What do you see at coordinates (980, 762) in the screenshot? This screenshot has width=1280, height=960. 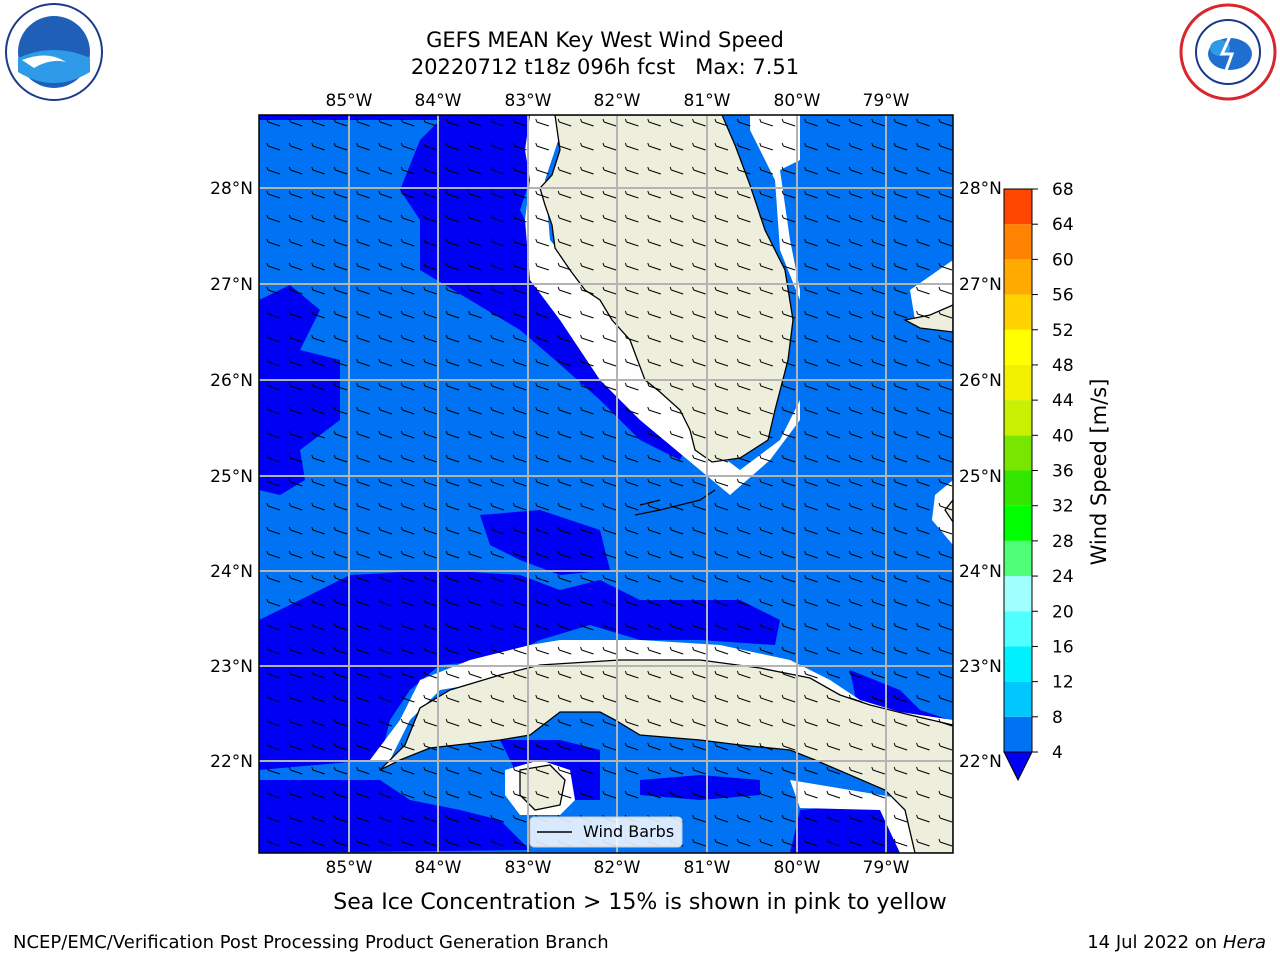 I see `lat-label: 22°N` at bounding box center [980, 762].